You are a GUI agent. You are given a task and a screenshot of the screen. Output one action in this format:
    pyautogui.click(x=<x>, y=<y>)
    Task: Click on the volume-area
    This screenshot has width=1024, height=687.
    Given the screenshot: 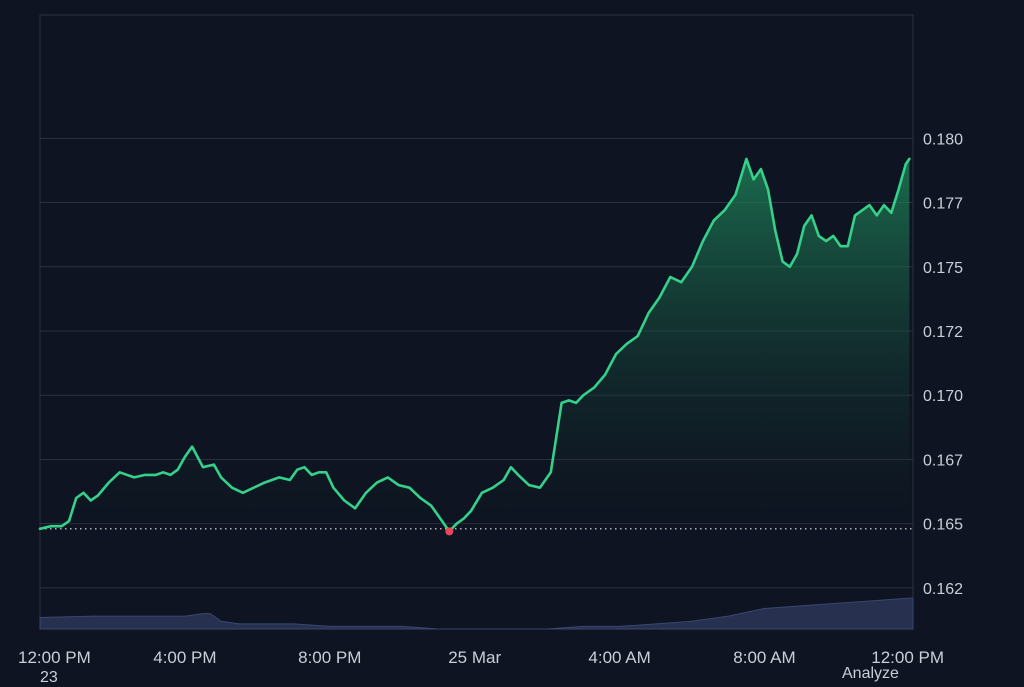 What is the action you would take?
    pyautogui.click(x=476, y=613)
    